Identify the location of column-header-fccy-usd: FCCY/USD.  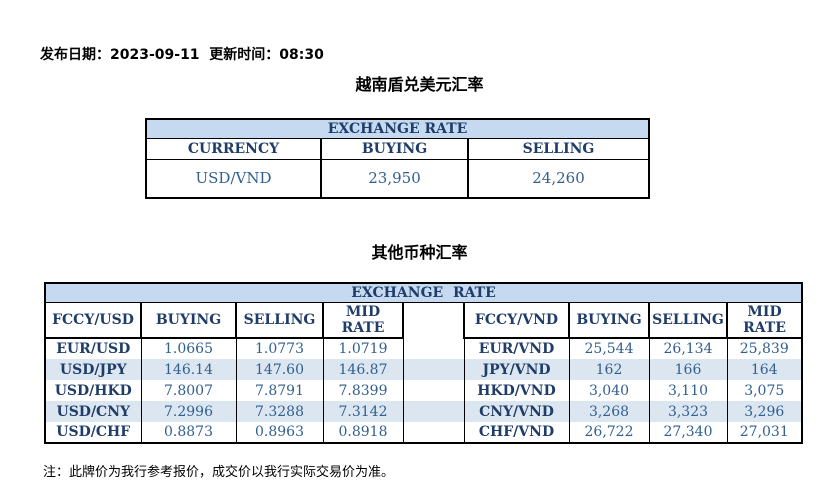
(93, 320).